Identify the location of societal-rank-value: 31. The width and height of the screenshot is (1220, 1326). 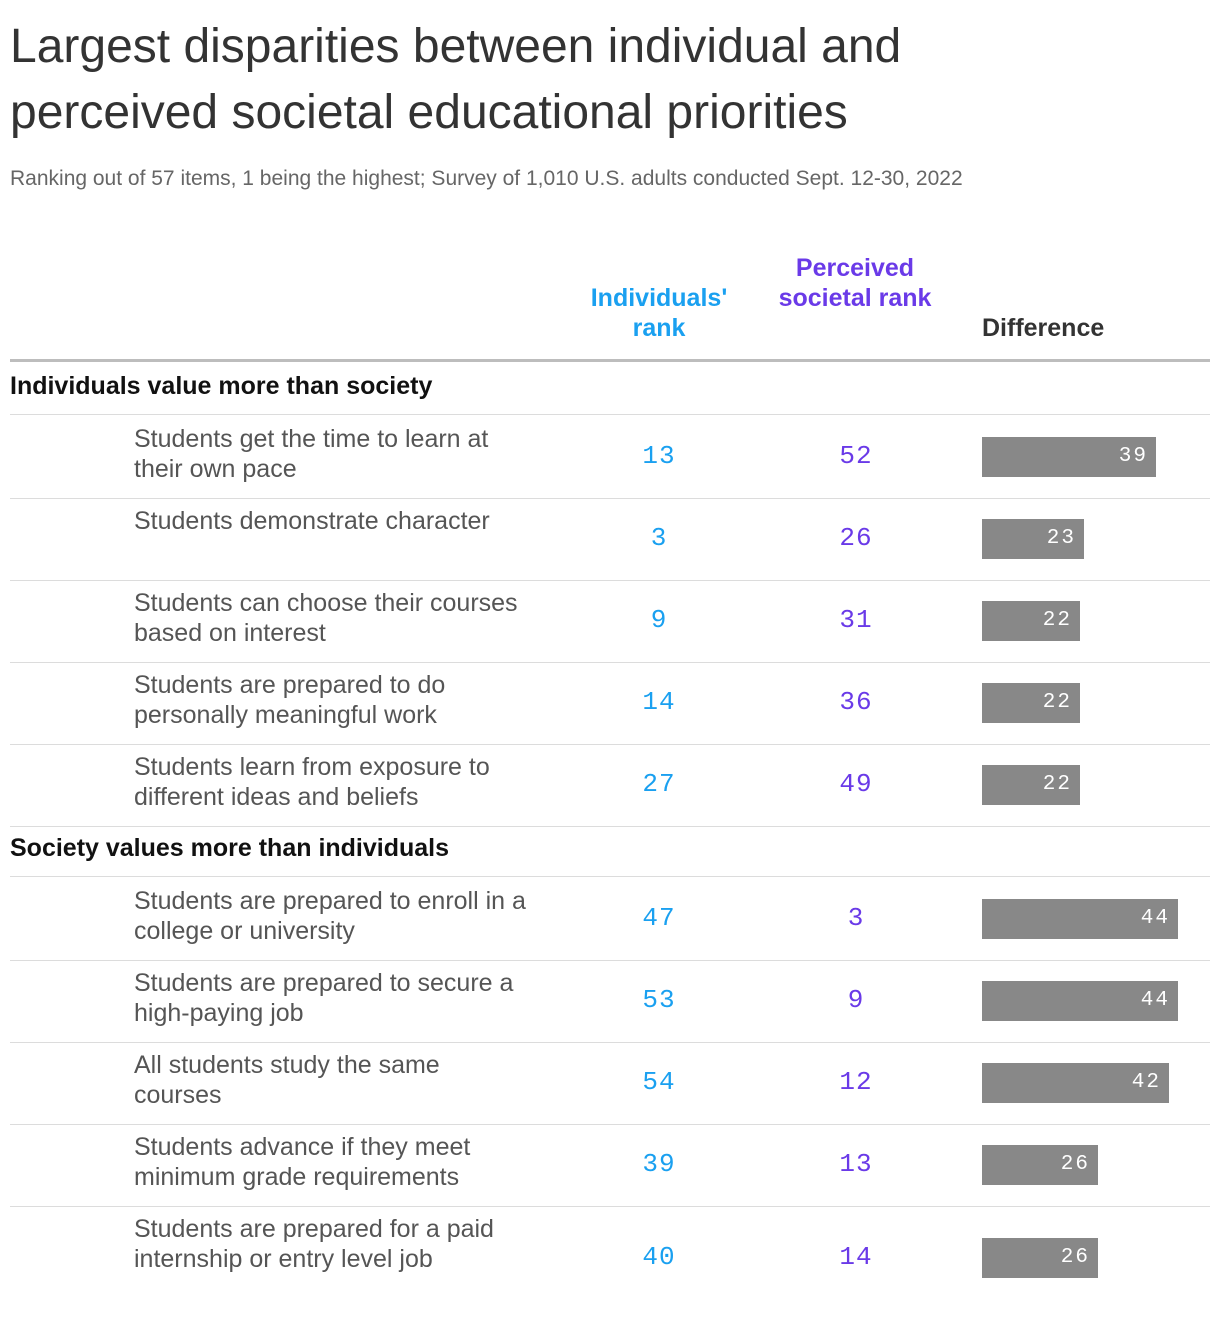
(856, 620).